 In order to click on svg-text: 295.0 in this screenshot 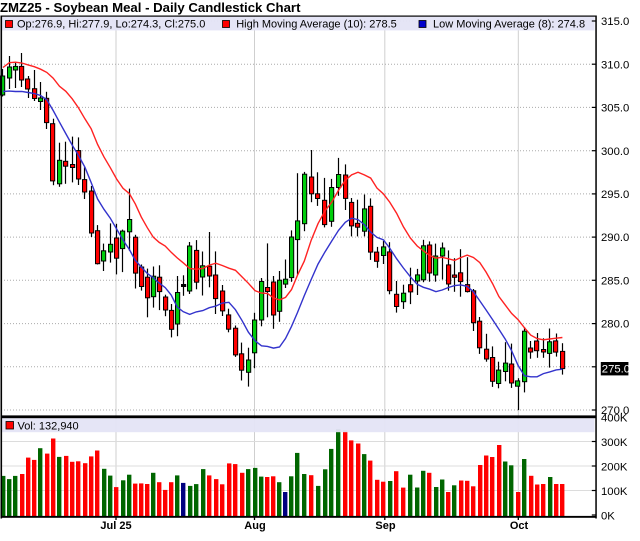, I will do `click(615, 195)`.